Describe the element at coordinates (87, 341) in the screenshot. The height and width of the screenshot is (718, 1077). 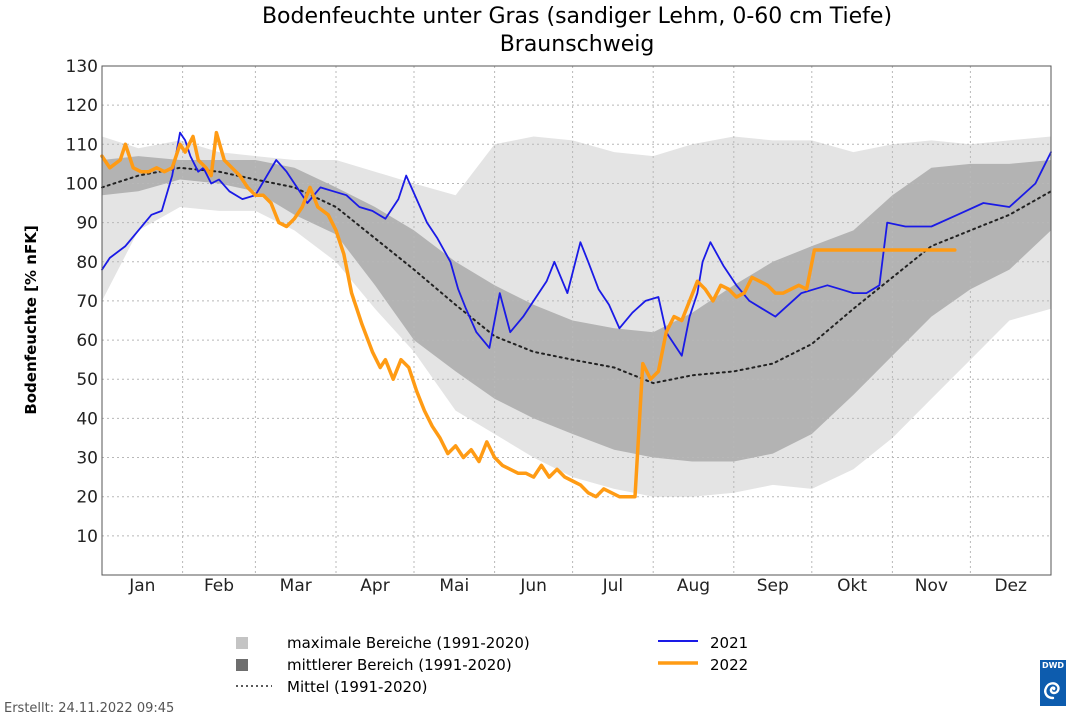
I see `y-tick-label: 60` at that location.